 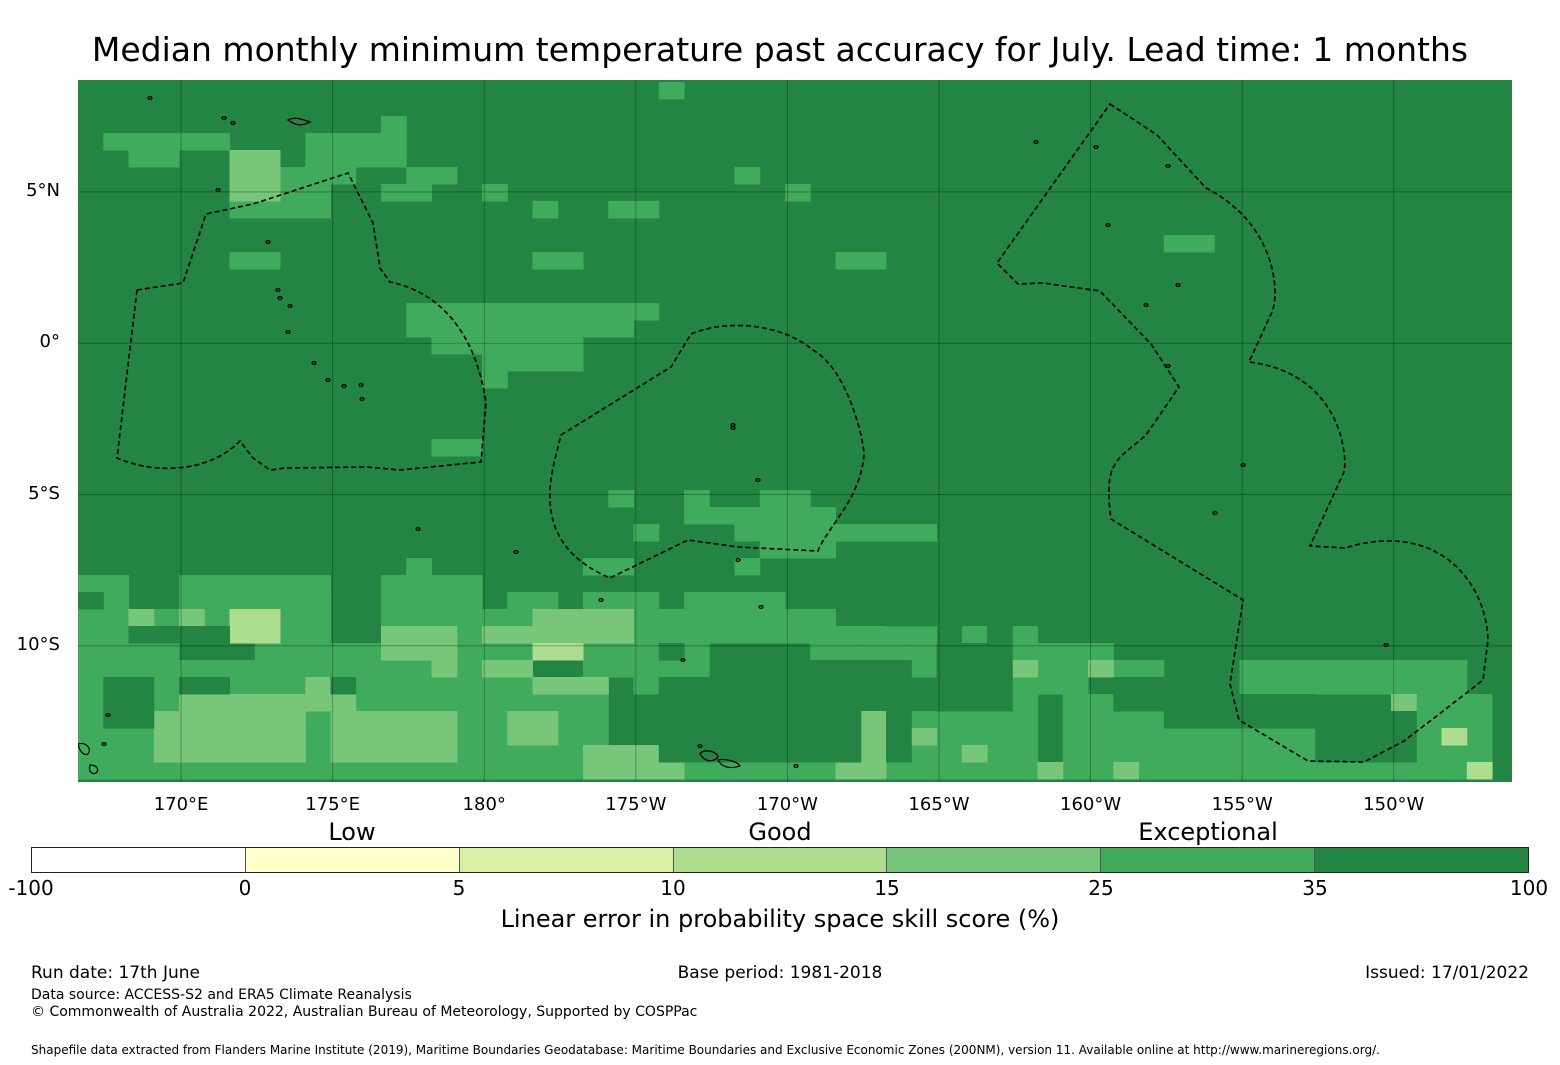 What do you see at coordinates (1447, 973) in the screenshot?
I see `issued-date: Issued: 17/01/2022` at bounding box center [1447, 973].